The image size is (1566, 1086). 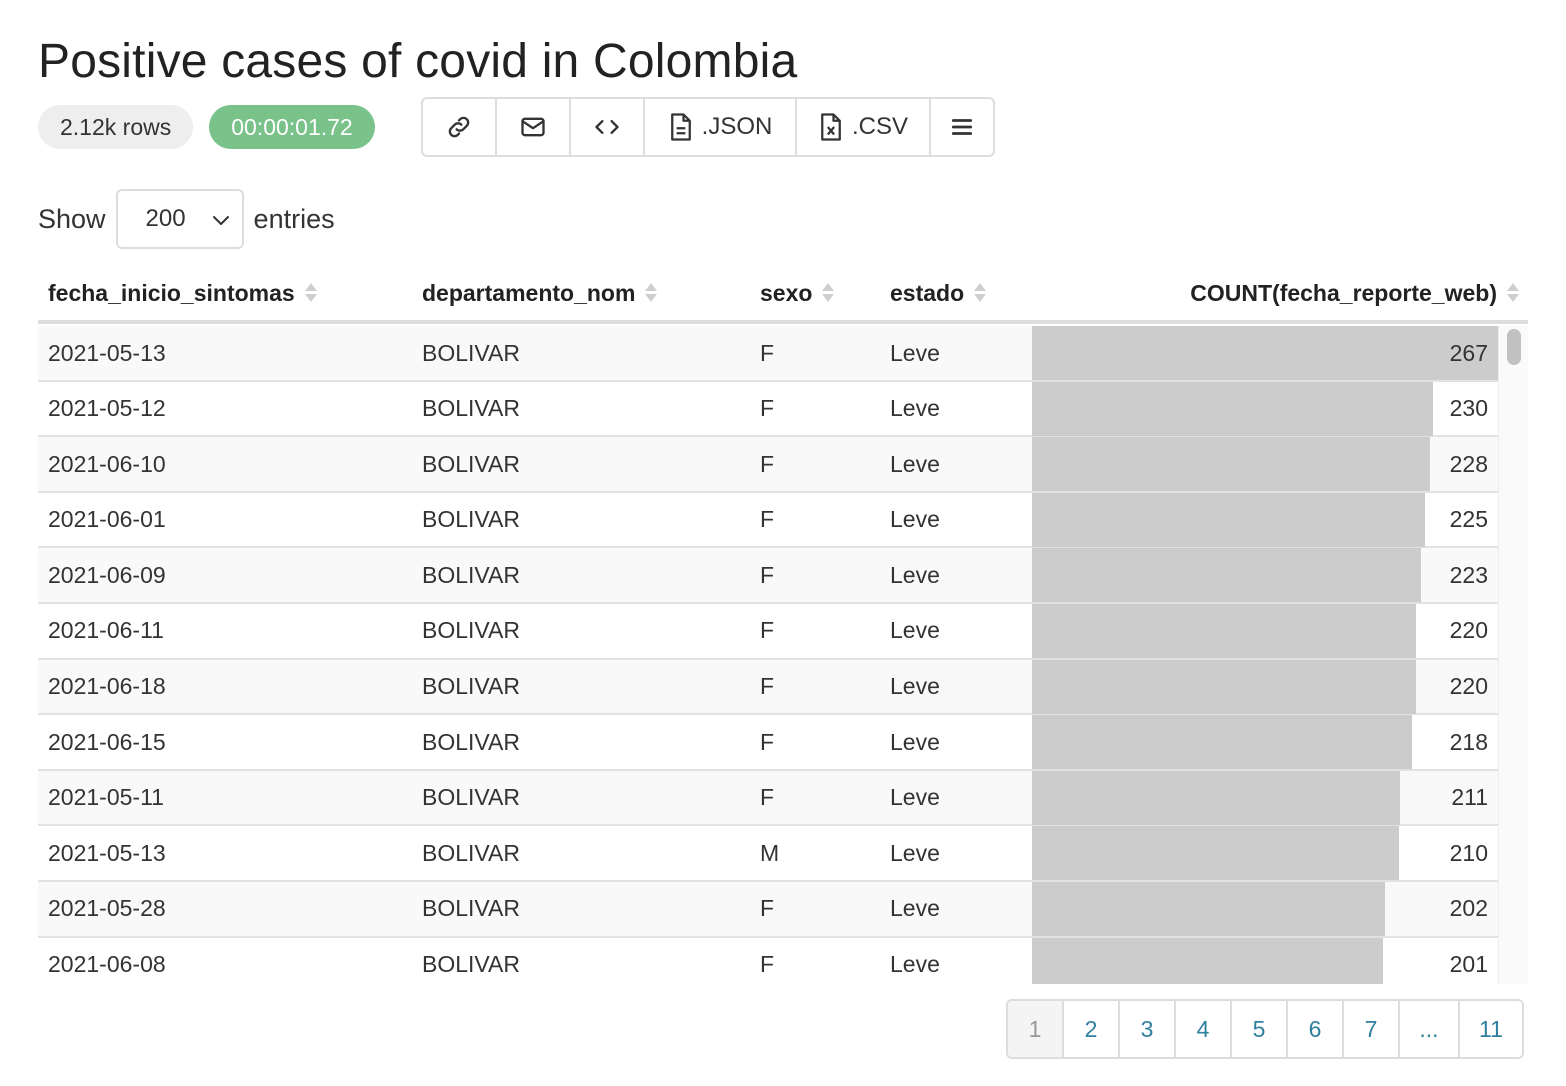 What do you see at coordinates (206, 127) in the screenshot?
I see `status-badges: 2.12k rows 00:00:01.72` at bounding box center [206, 127].